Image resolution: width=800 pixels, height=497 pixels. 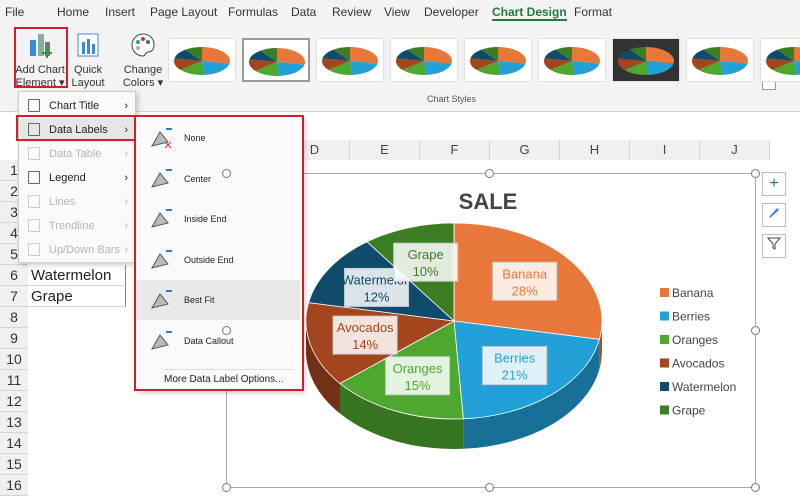 What do you see at coordinates (120, 12) in the screenshot?
I see `tab-insert: Insert` at bounding box center [120, 12].